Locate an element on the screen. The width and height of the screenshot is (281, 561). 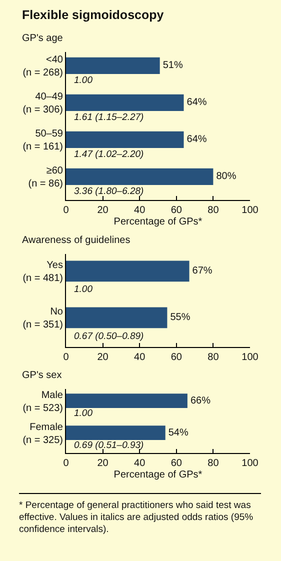
annotation: 1.47 (1.02–2.20) is located at coordinates (109, 154).